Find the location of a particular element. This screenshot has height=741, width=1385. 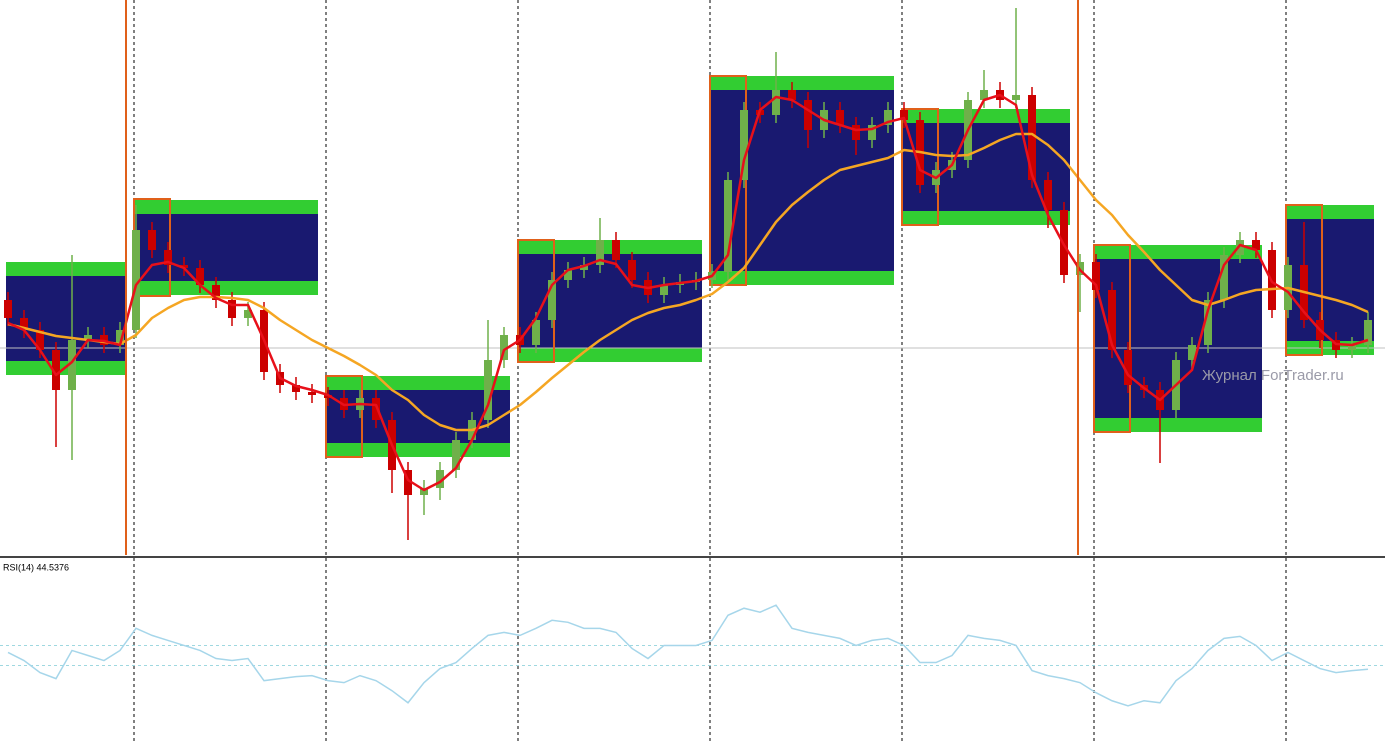

rsi-pane is located at coordinates (692, 655).